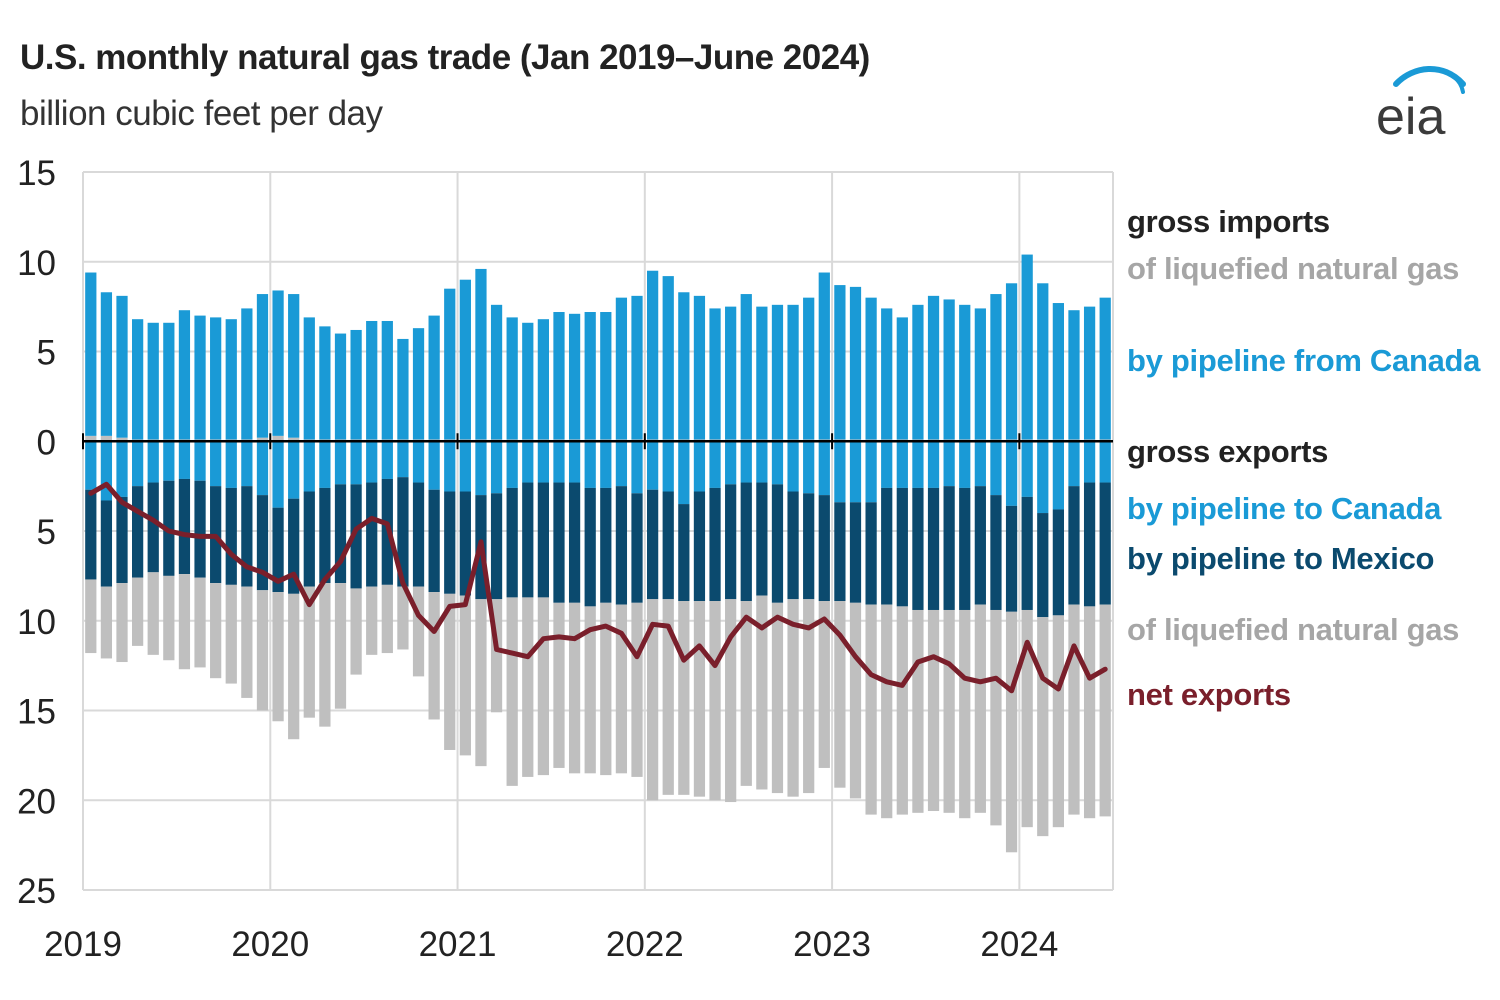 The image size is (1500, 1000). What do you see at coordinates (832, 944) in the screenshot?
I see `x-tick-label: 2023` at bounding box center [832, 944].